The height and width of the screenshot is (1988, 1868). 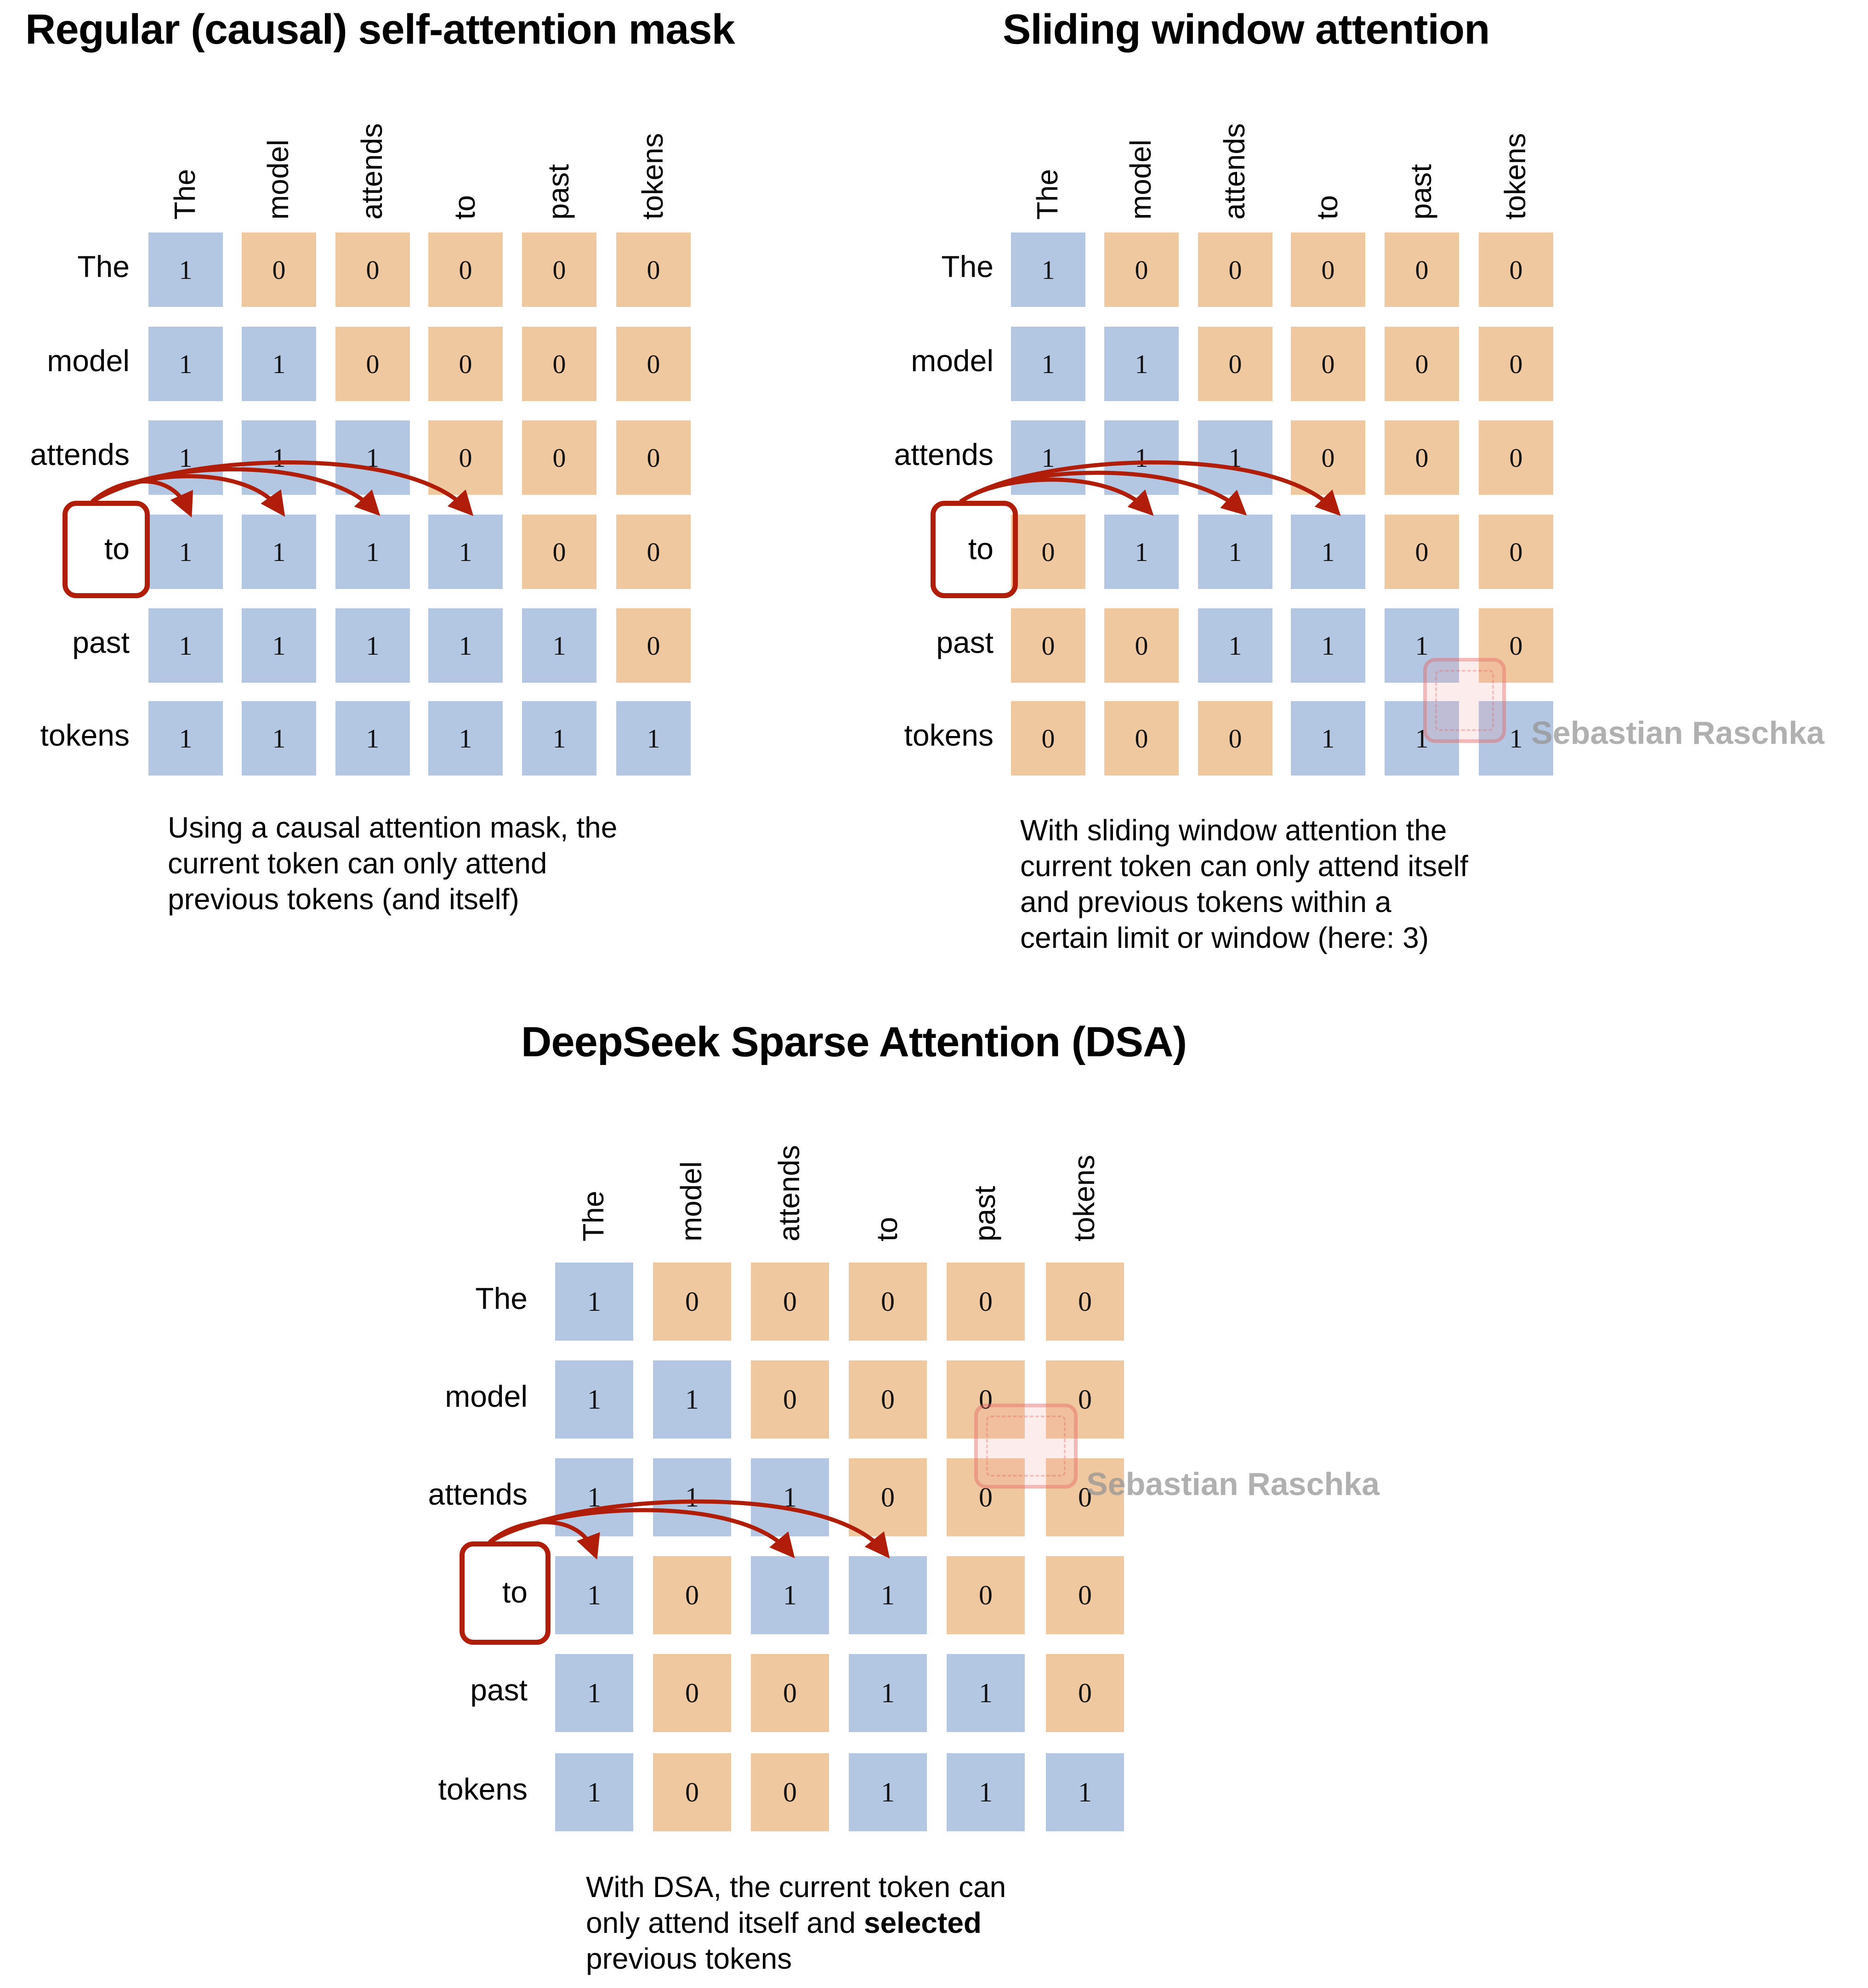 I want to click on row-label-tokens: tokens, so click(x=483, y=1789).